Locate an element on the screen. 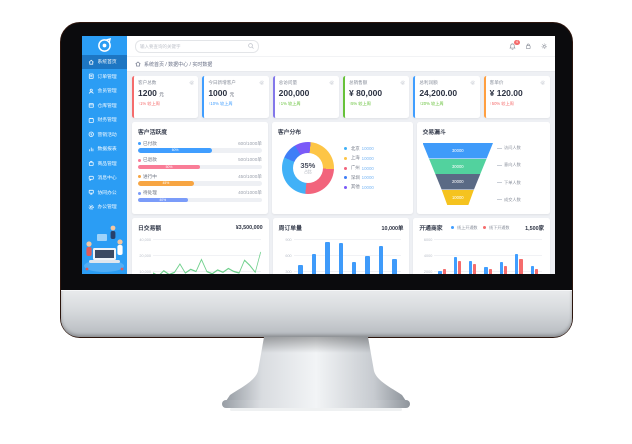  sidebar-item-0: 系统首页 is located at coordinates (104, 61).